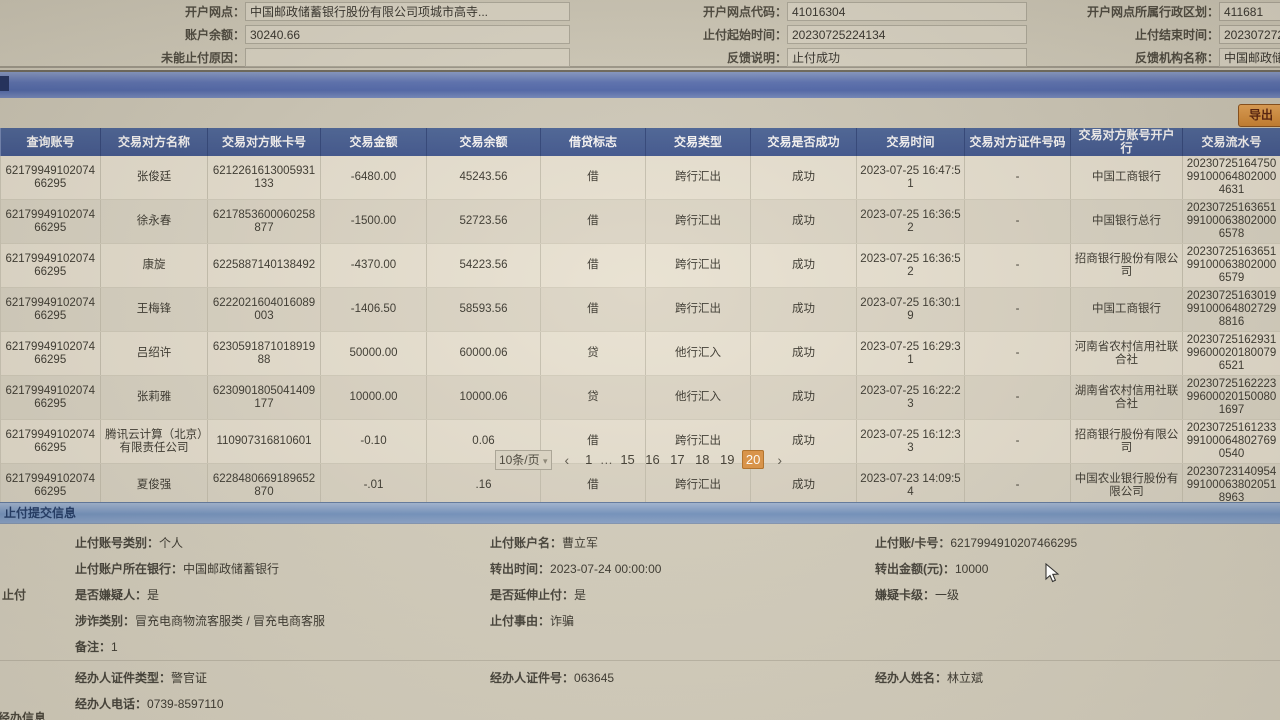 The image size is (1280, 720). Describe the element at coordinates (230, 621) in the screenshot. I see `field-value: 冒充电商物流客服类 / 冒充电商客服` at that location.